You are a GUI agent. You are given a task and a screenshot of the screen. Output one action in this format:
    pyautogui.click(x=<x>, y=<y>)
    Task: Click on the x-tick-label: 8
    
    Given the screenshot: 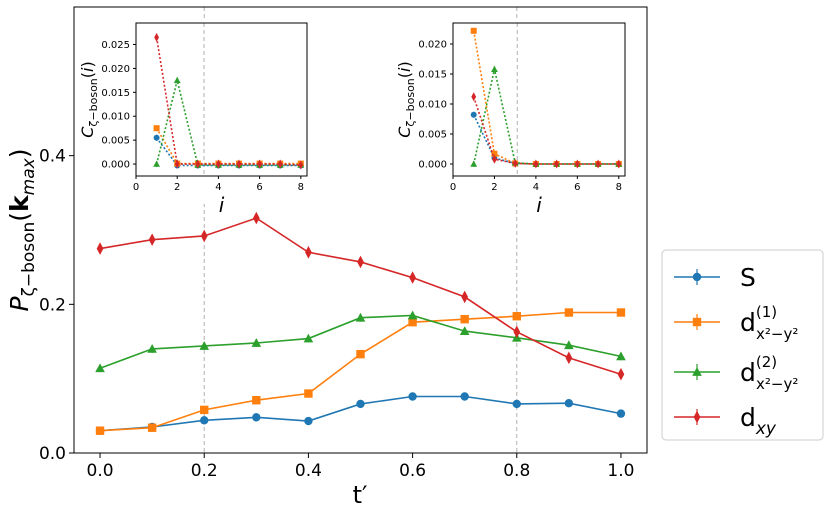 What is the action you would take?
    pyautogui.click(x=619, y=187)
    